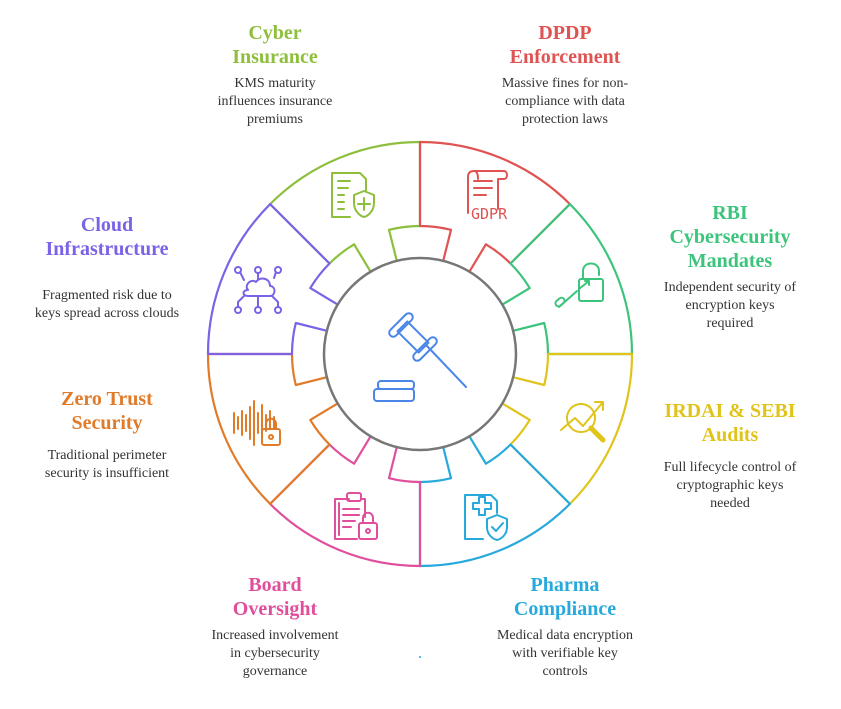  Describe the element at coordinates (420, 357) in the screenshot. I see `gavel-icon` at that location.